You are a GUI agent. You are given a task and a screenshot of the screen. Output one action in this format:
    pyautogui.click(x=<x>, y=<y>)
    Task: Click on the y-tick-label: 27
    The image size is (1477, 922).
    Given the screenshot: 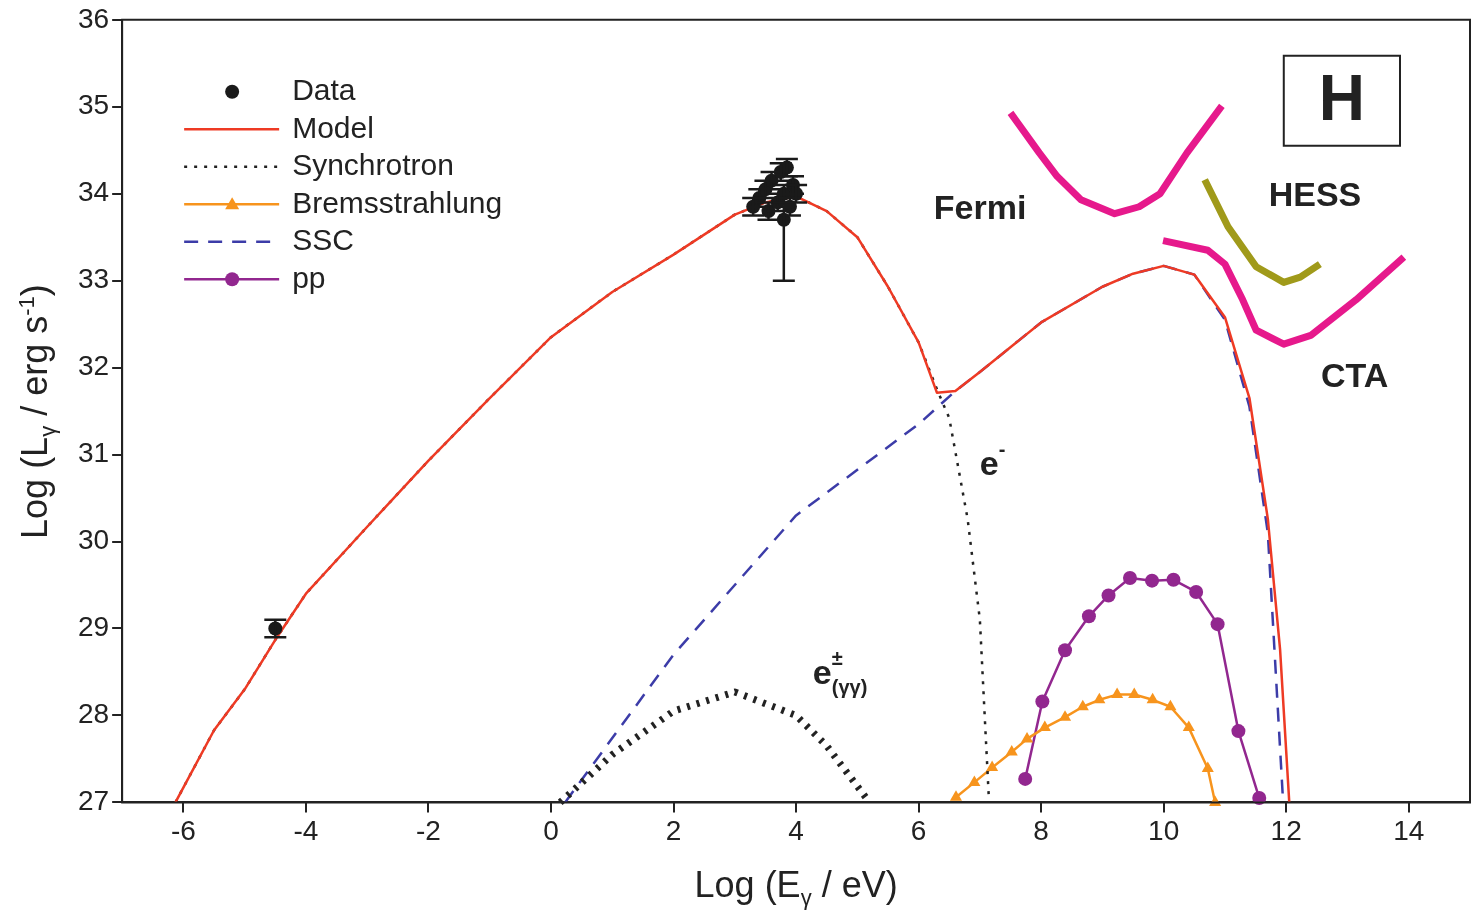 What is the action you would take?
    pyautogui.click(x=93, y=801)
    